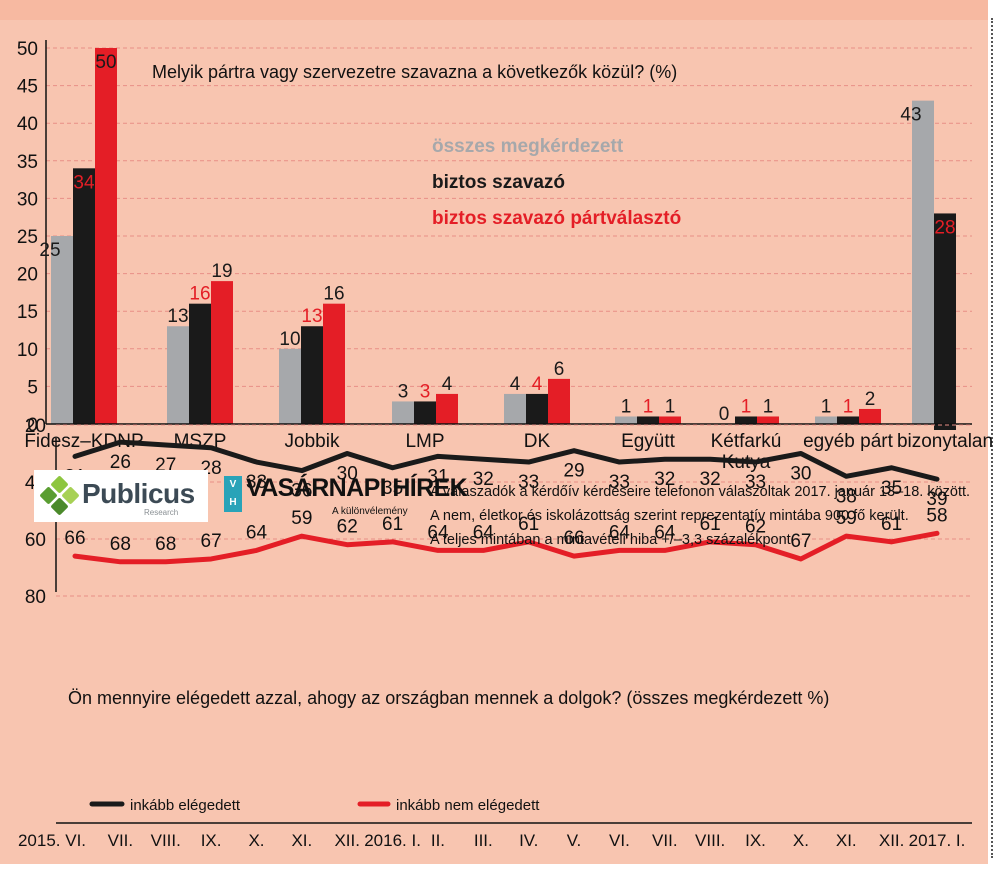 The image size is (1000, 896). Describe the element at coordinates (800, 541) in the screenshot. I see `line-value-label: 67` at that location.